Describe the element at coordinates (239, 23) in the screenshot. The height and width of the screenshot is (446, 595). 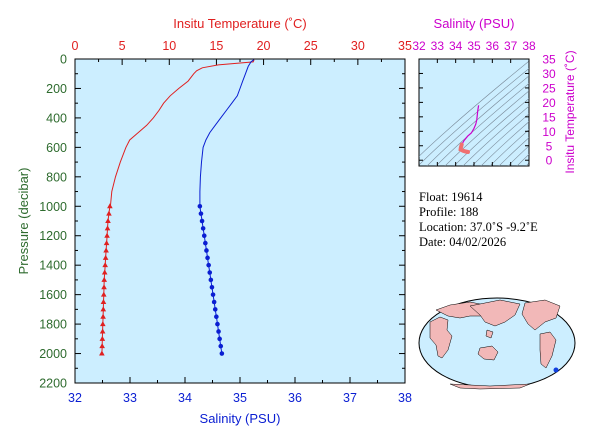
I see `temperature-axis-label: Insitu Temperature (˚C)` at that location.